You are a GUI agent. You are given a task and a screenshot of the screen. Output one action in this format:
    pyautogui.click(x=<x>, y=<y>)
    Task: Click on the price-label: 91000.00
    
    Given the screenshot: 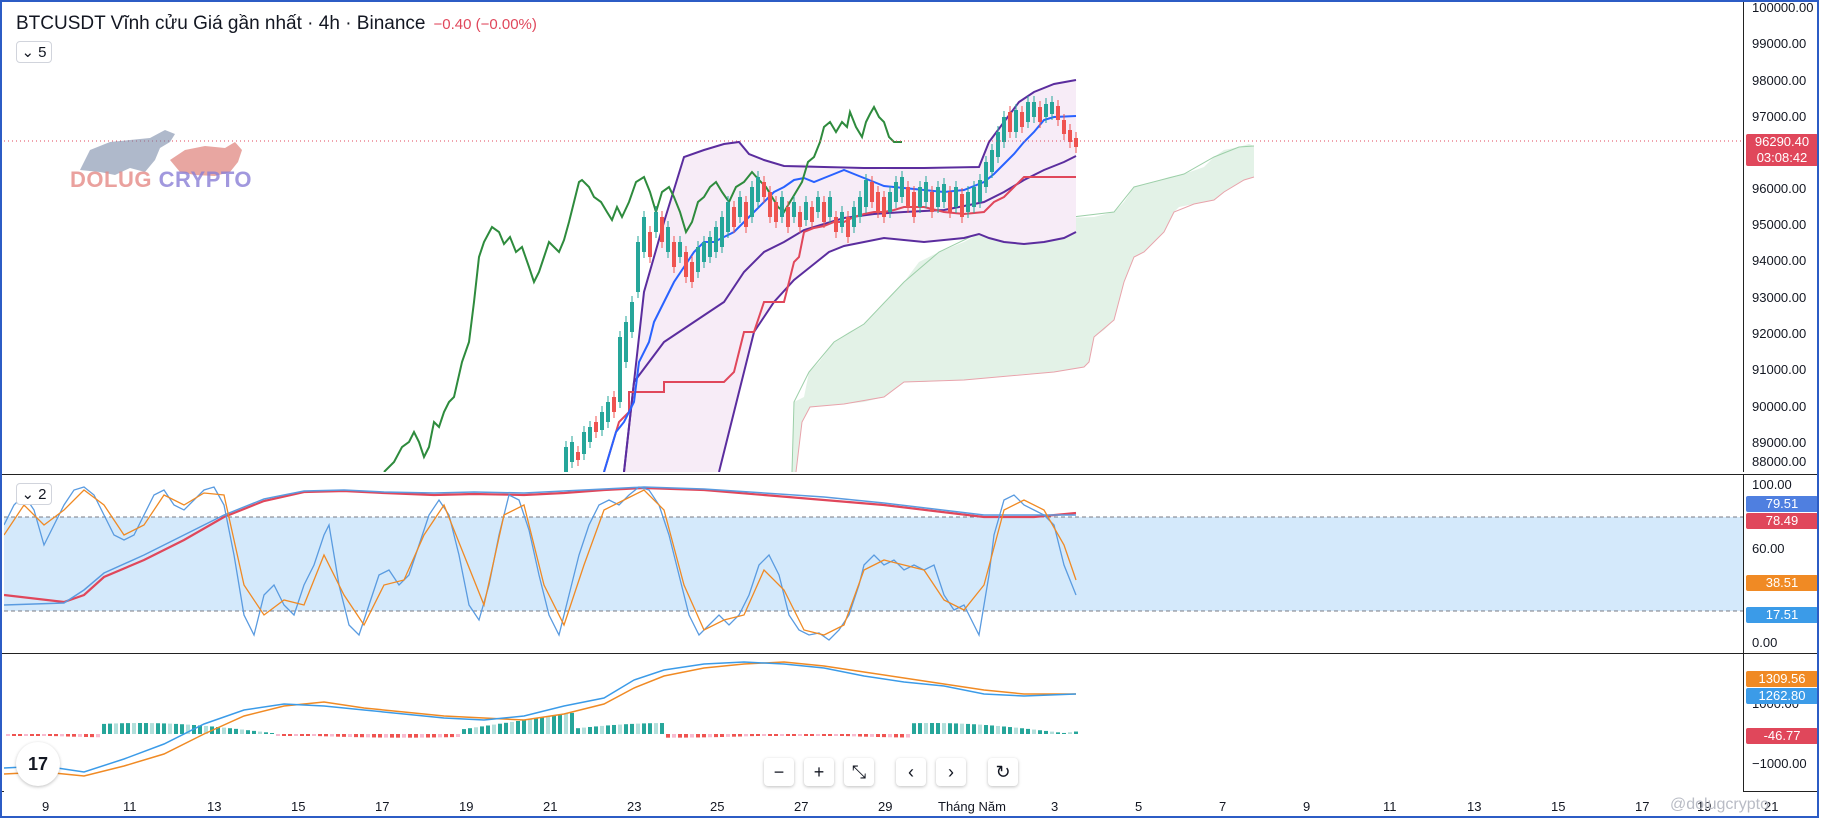 What is the action you would take?
    pyautogui.click(x=1779, y=369)
    